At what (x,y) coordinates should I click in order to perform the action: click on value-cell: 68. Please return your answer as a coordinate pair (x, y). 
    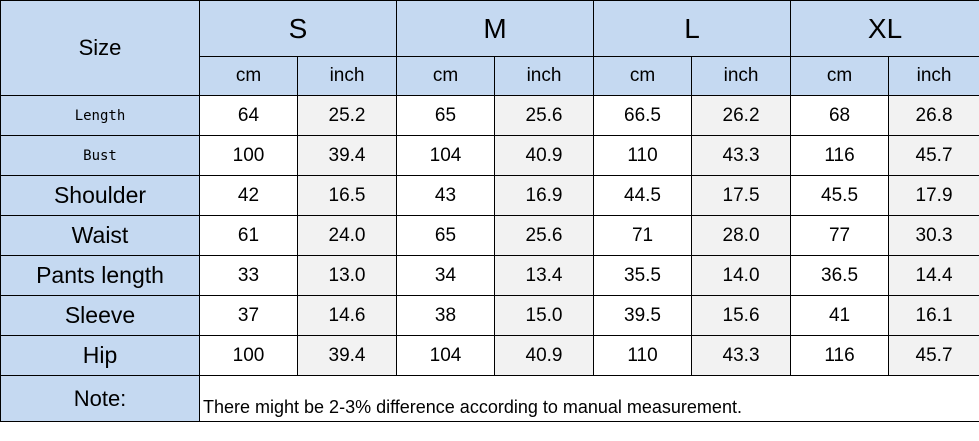
    Looking at the image, I should click on (840, 115).